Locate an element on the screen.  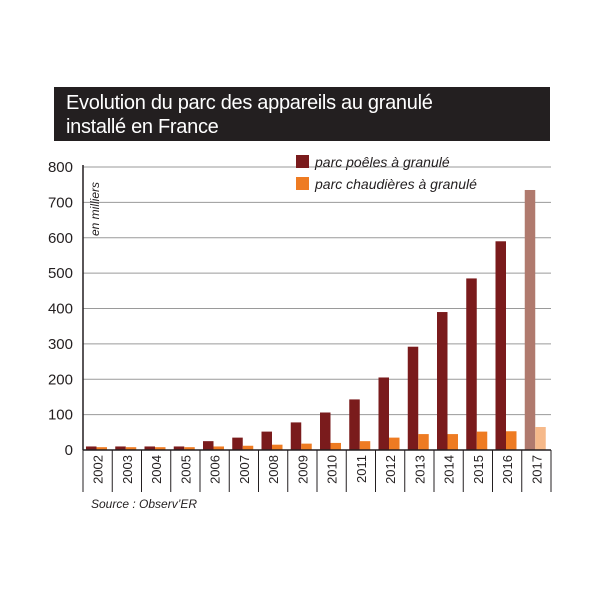
bar-stoves-2004 is located at coordinates (149, 448).